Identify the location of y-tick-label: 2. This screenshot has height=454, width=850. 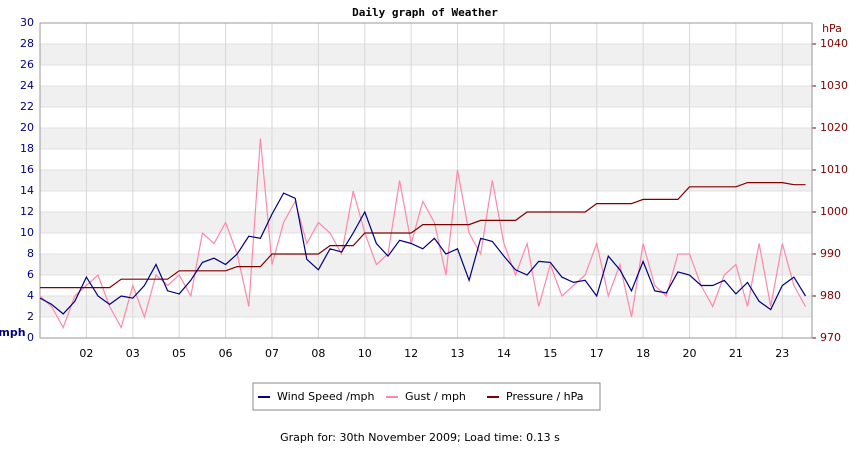
(30, 316).